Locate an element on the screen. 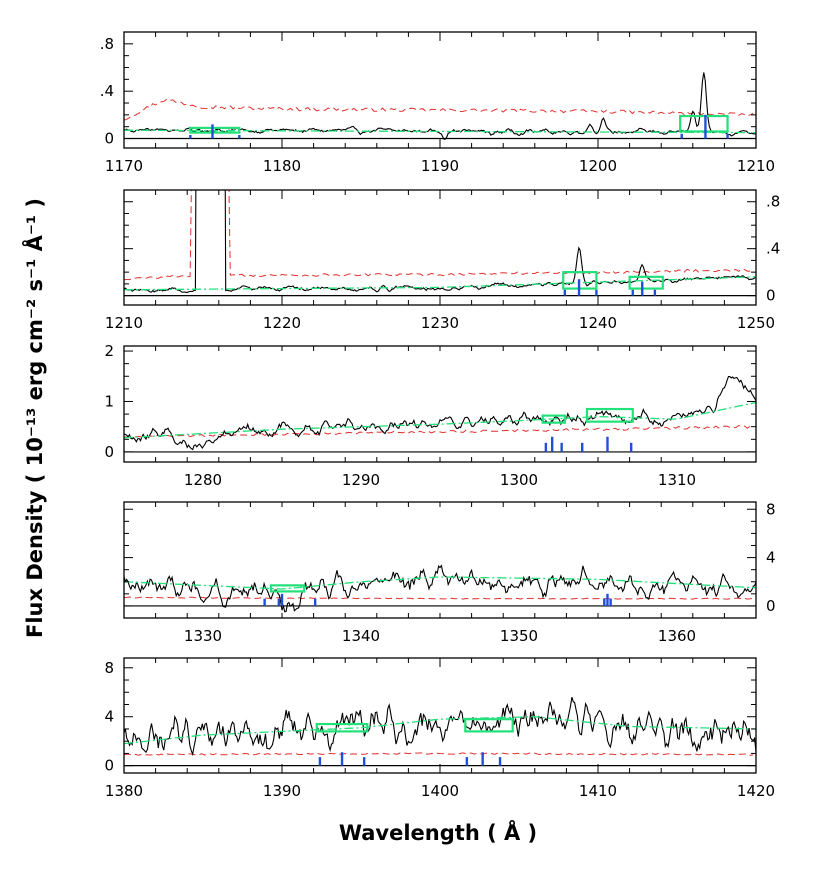 Image resolution: width=830 pixels, height=894 pixels. y-tick-label: 1 is located at coordinates (109, 401).